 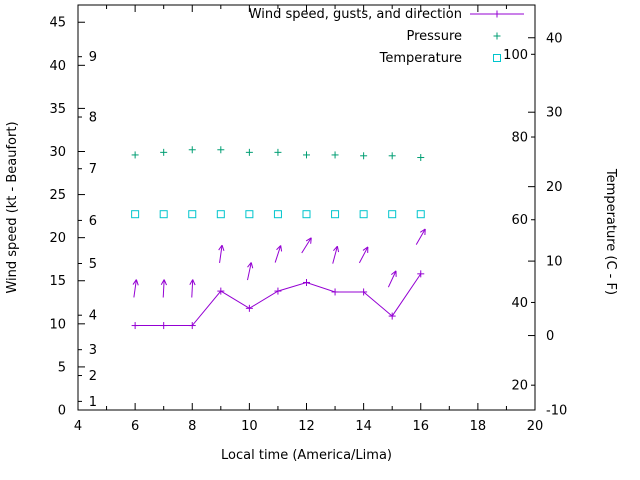 I want to click on svg-text: 1, so click(x=93, y=402).